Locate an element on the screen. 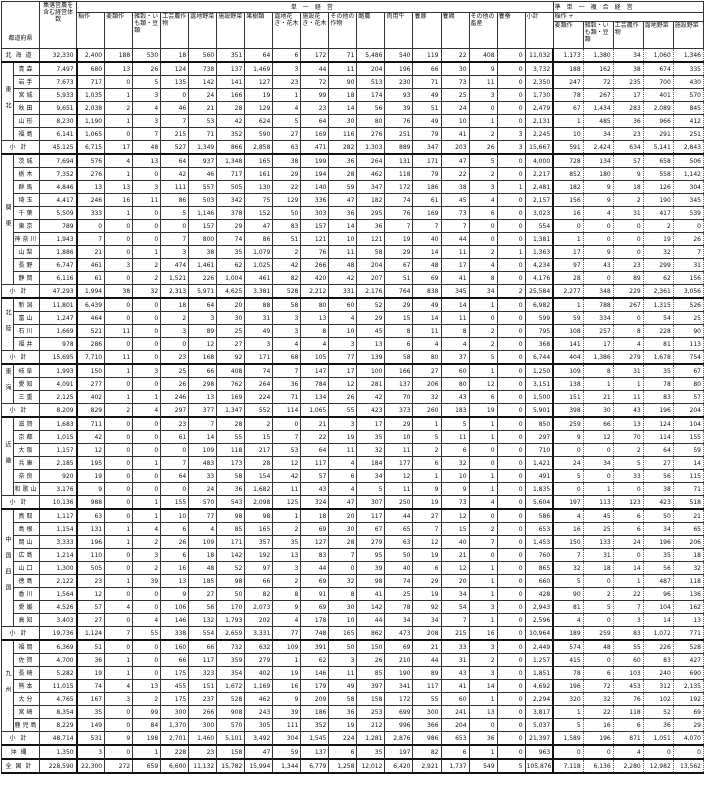 The image size is (705, 801). value-cell: 15,994 is located at coordinates (259, 766).